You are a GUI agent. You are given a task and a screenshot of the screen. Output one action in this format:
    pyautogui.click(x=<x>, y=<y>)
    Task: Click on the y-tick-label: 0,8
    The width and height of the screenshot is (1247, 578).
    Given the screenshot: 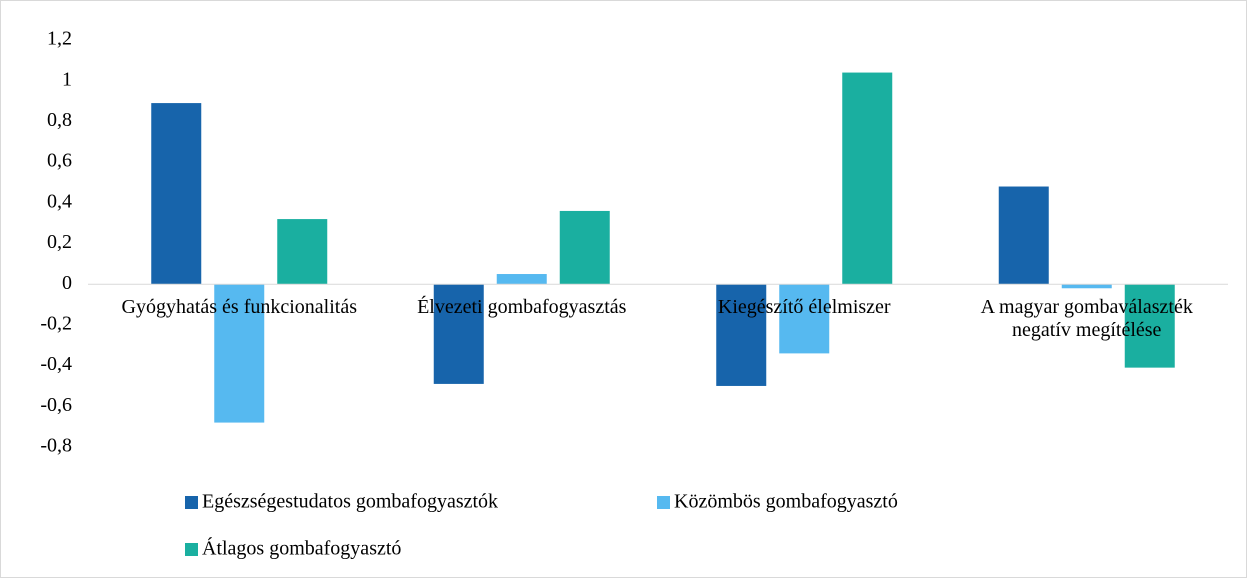 What is the action you would take?
    pyautogui.click(x=59, y=120)
    